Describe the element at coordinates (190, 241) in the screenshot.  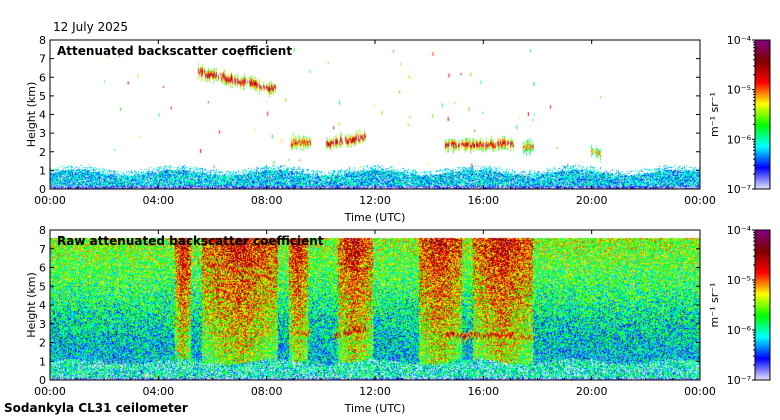
I see `chart-title: Raw attenuated backscatter coefficient` at that location.